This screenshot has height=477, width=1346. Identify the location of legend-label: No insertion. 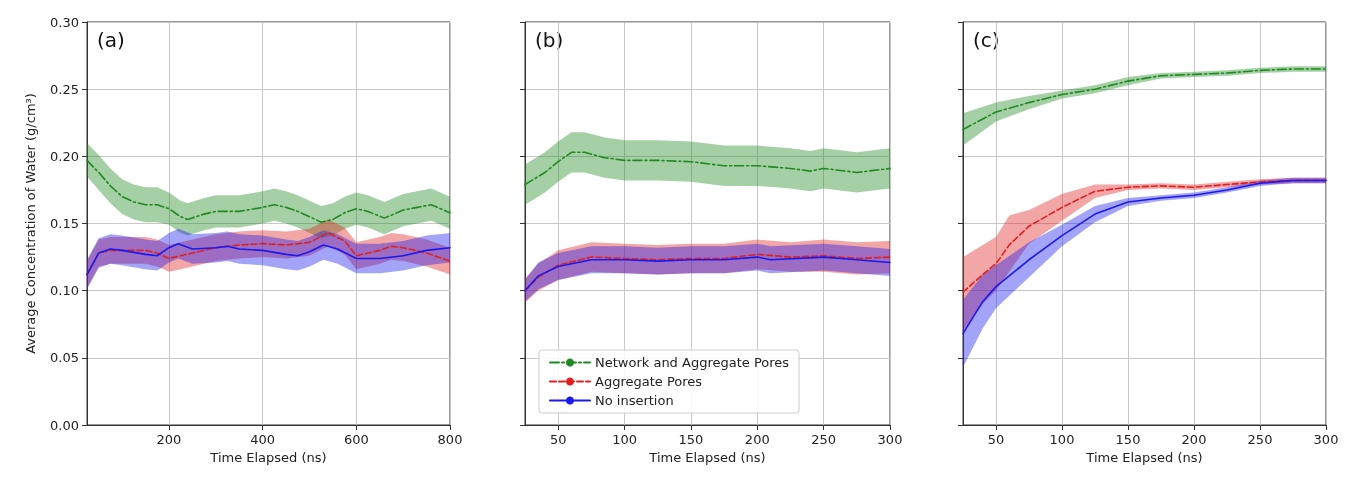
(634, 400).